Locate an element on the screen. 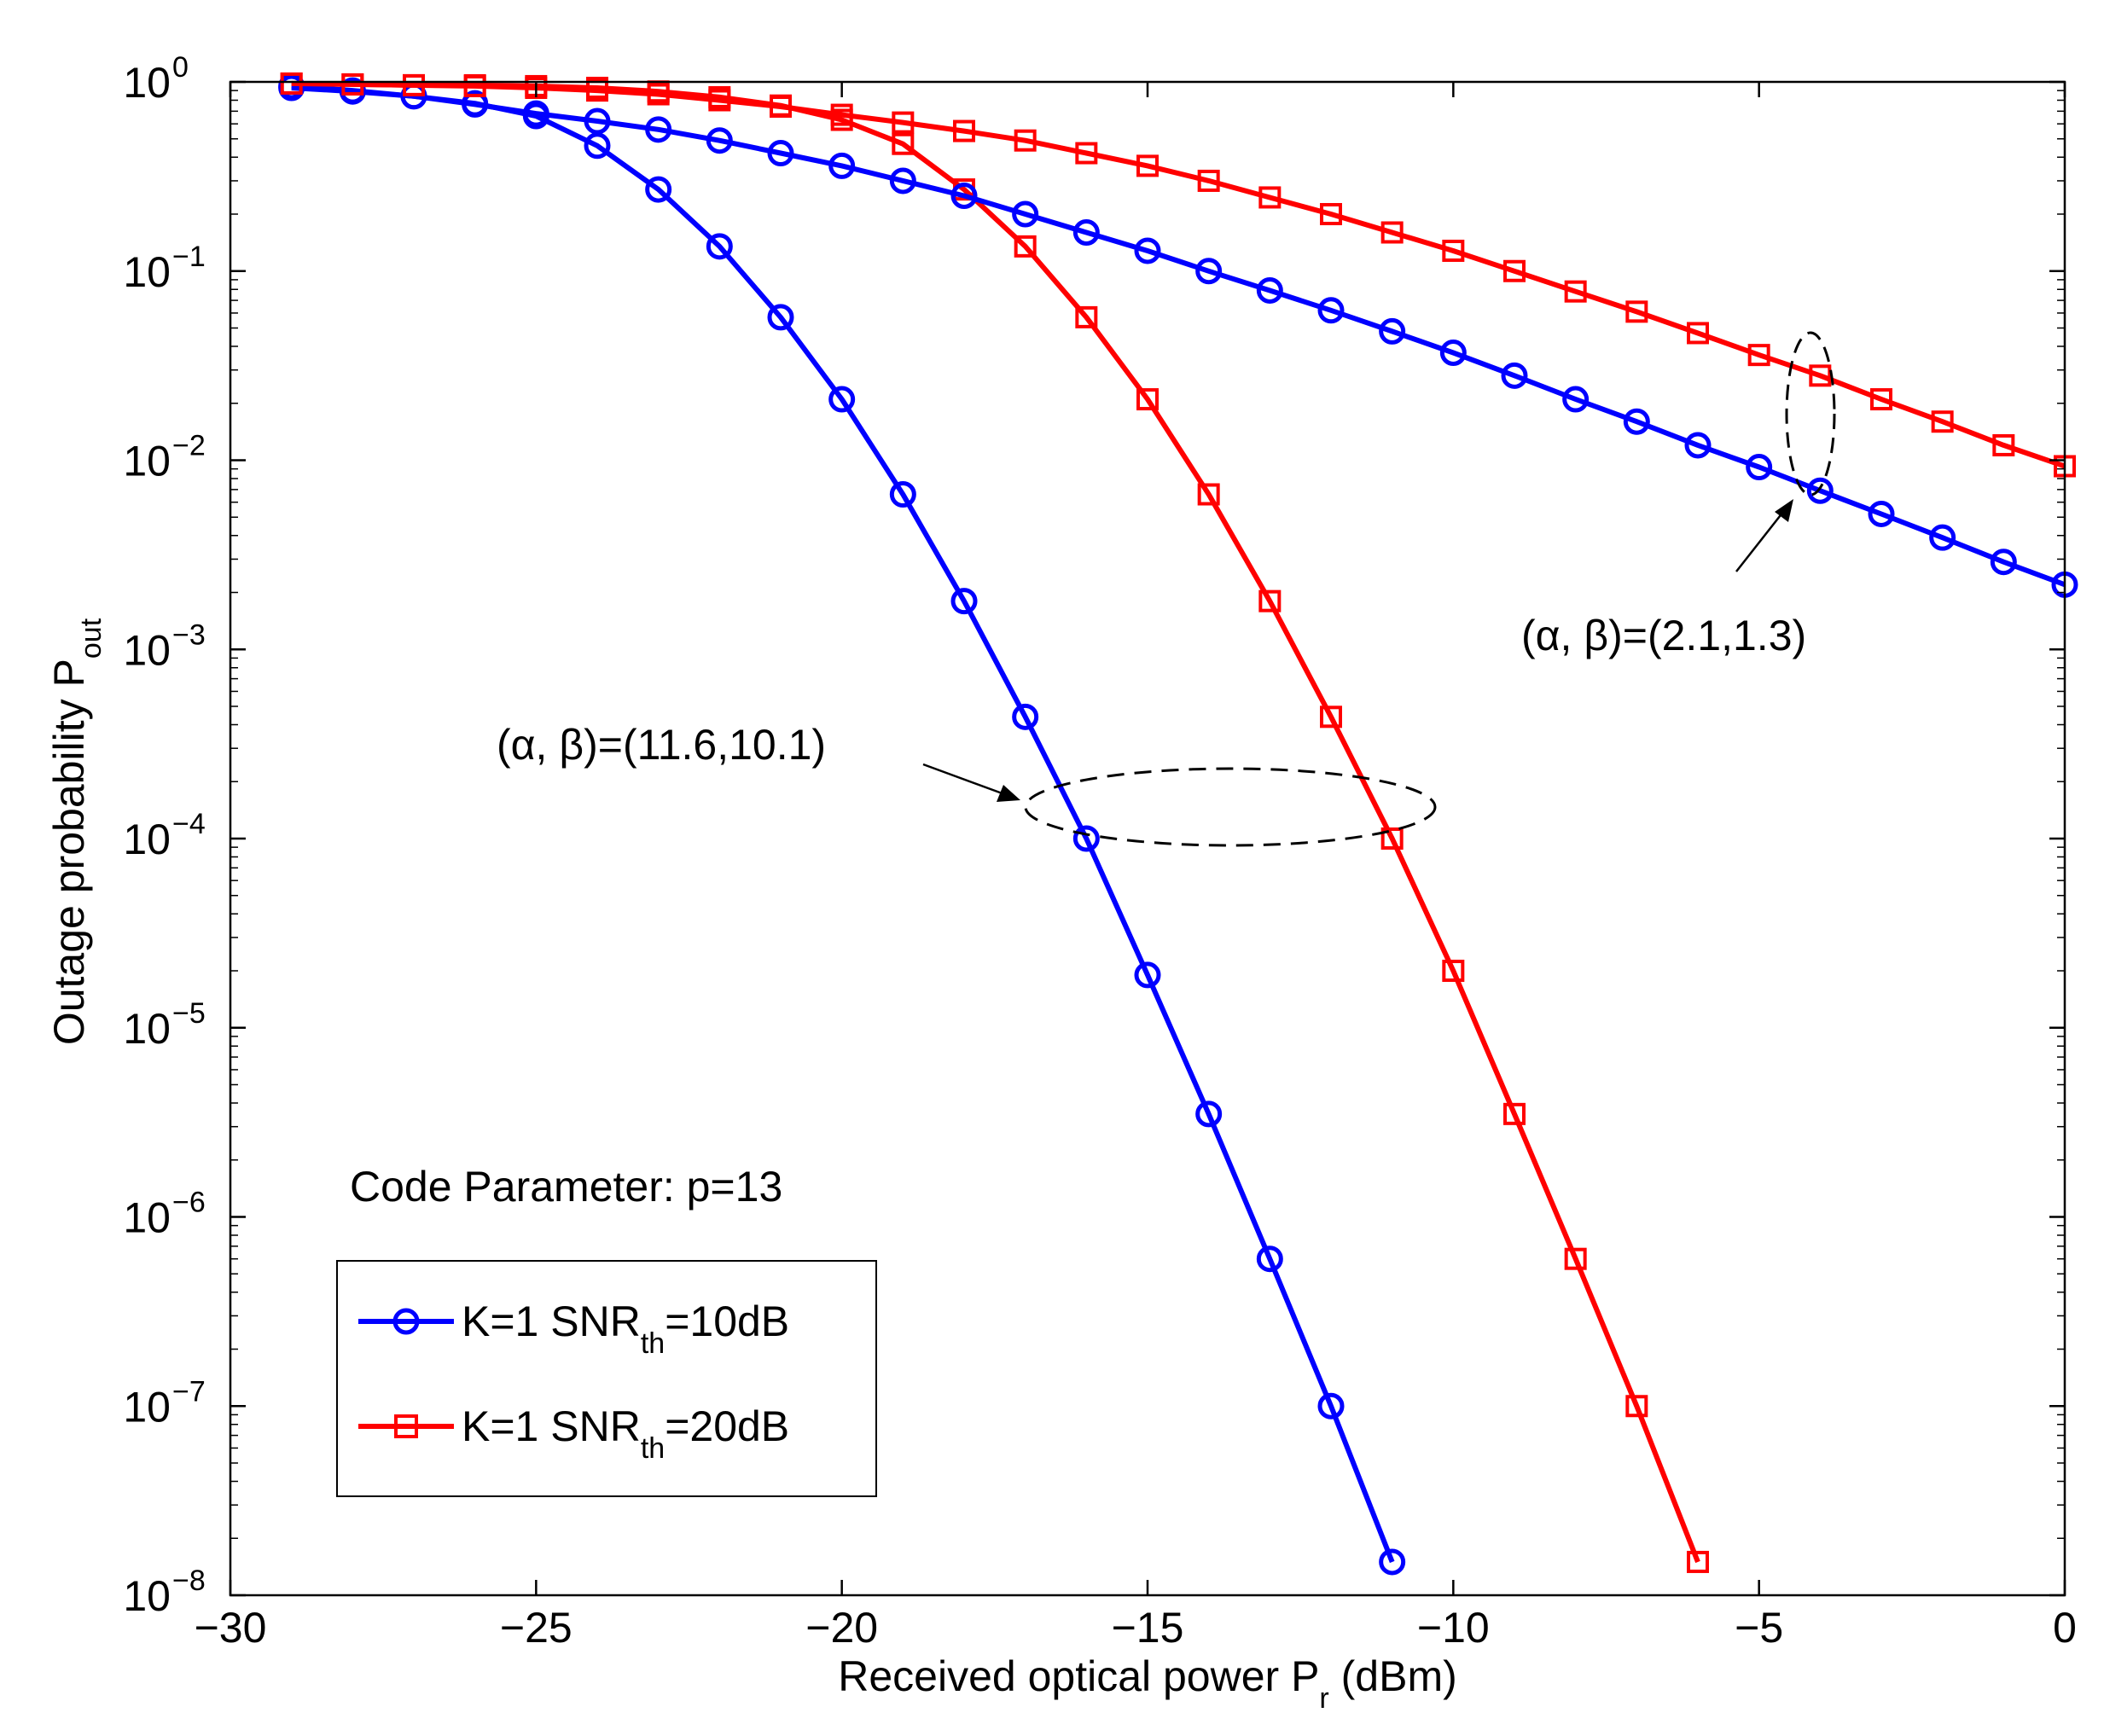 The image size is (2104, 1736). legend-box is located at coordinates (606, 1378).